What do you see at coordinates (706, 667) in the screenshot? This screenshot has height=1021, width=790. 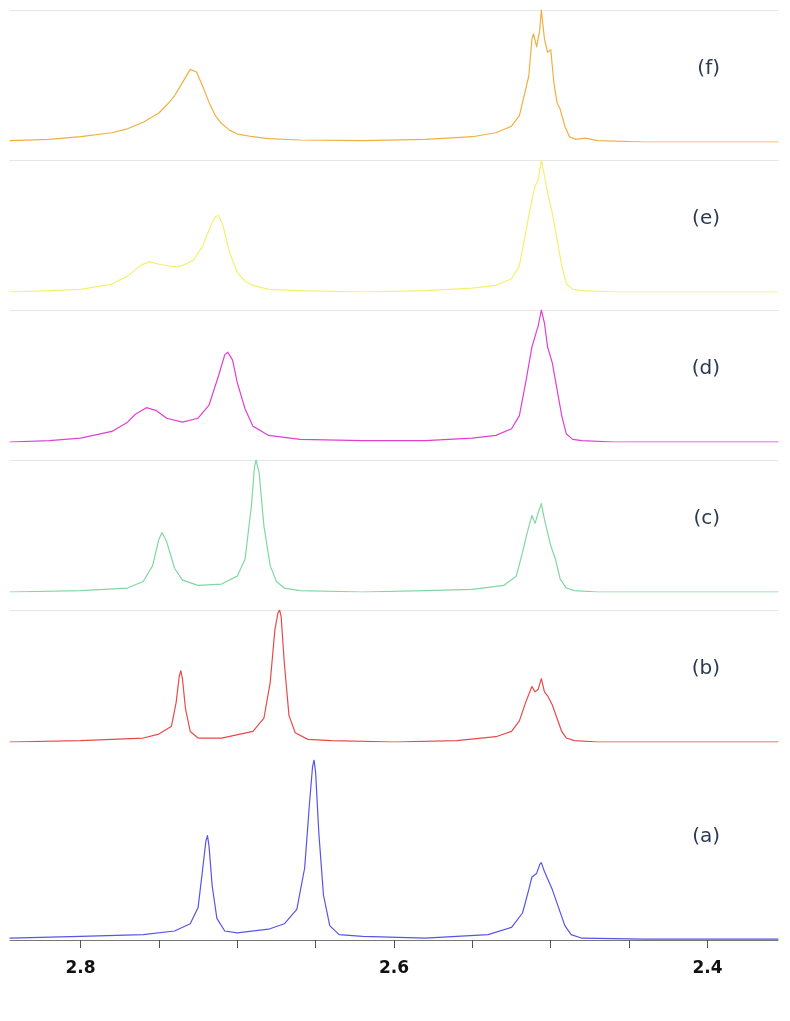 I see `text: (b)` at bounding box center [706, 667].